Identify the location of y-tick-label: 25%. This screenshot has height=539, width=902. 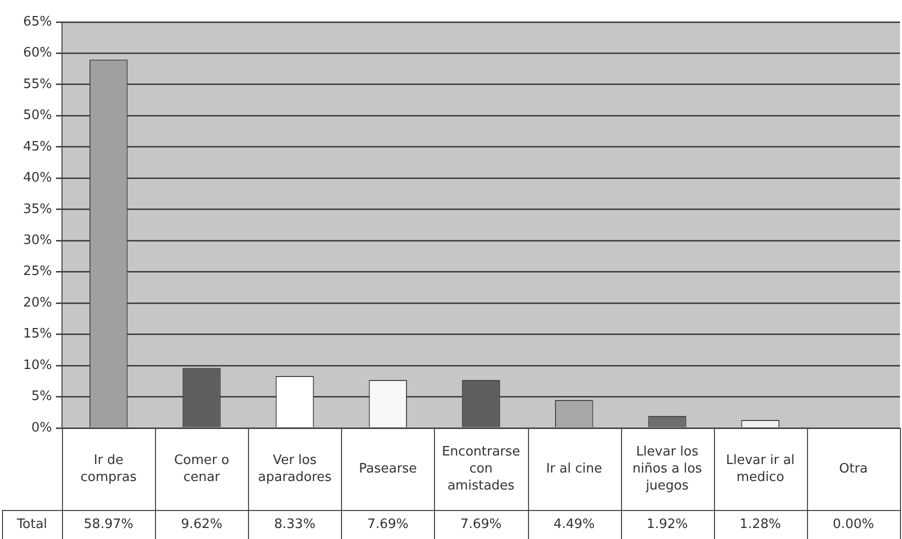
(37, 272).